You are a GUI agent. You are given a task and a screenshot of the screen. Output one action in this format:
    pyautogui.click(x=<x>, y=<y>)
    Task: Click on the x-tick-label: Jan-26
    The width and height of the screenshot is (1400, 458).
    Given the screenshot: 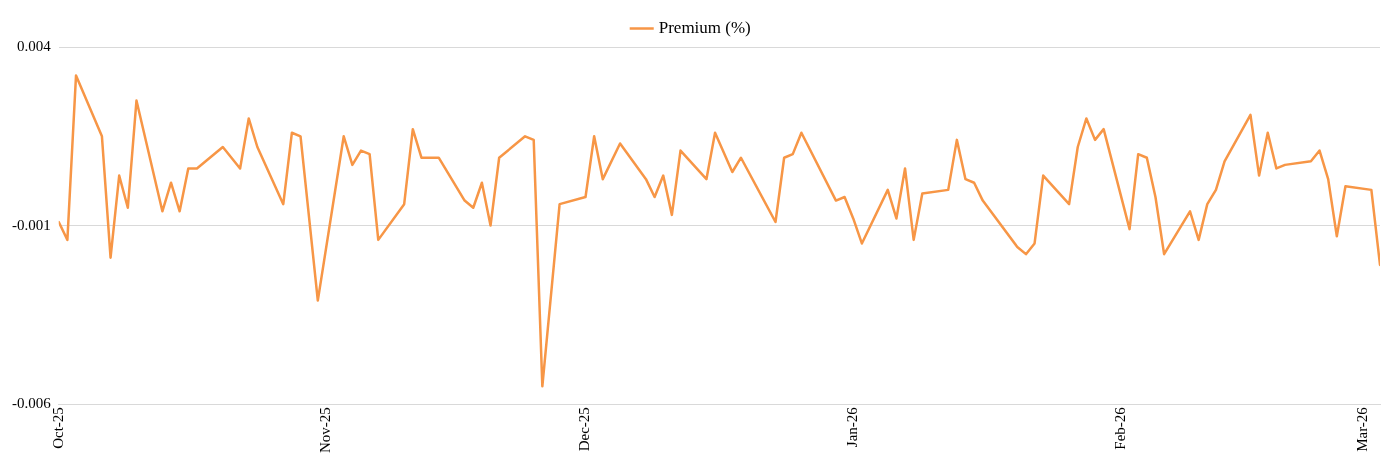 What is the action you would take?
    pyautogui.click(x=852, y=427)
    